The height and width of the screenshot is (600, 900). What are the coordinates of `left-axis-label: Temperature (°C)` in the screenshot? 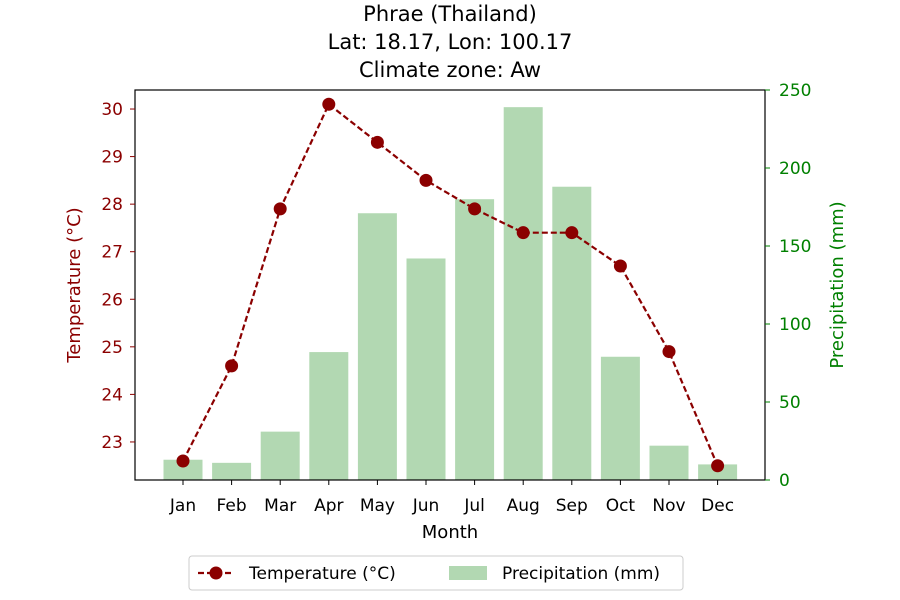 It's located at (74, 285).